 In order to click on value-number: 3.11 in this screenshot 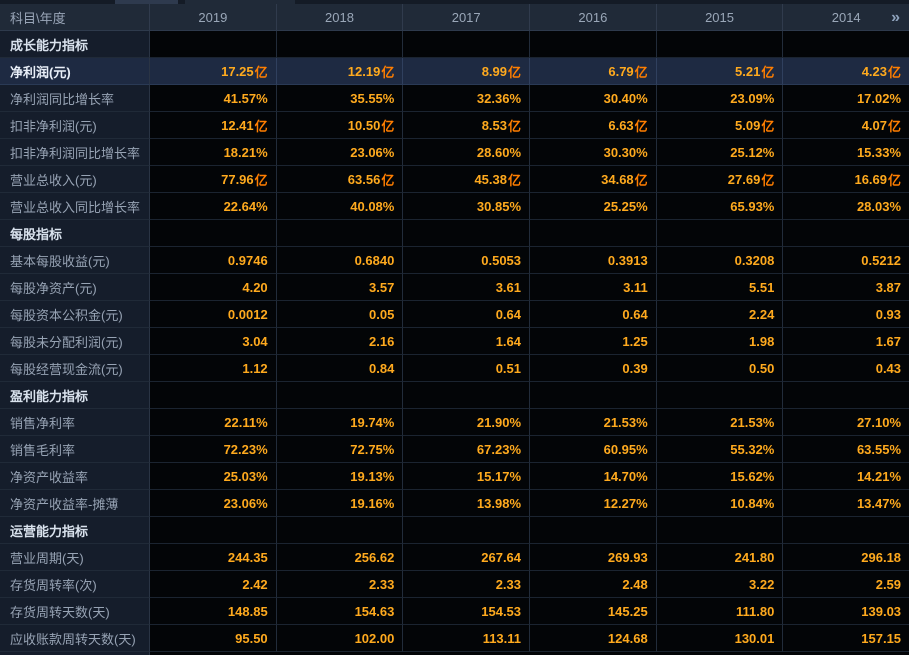, I will do `click(635, 287)`.